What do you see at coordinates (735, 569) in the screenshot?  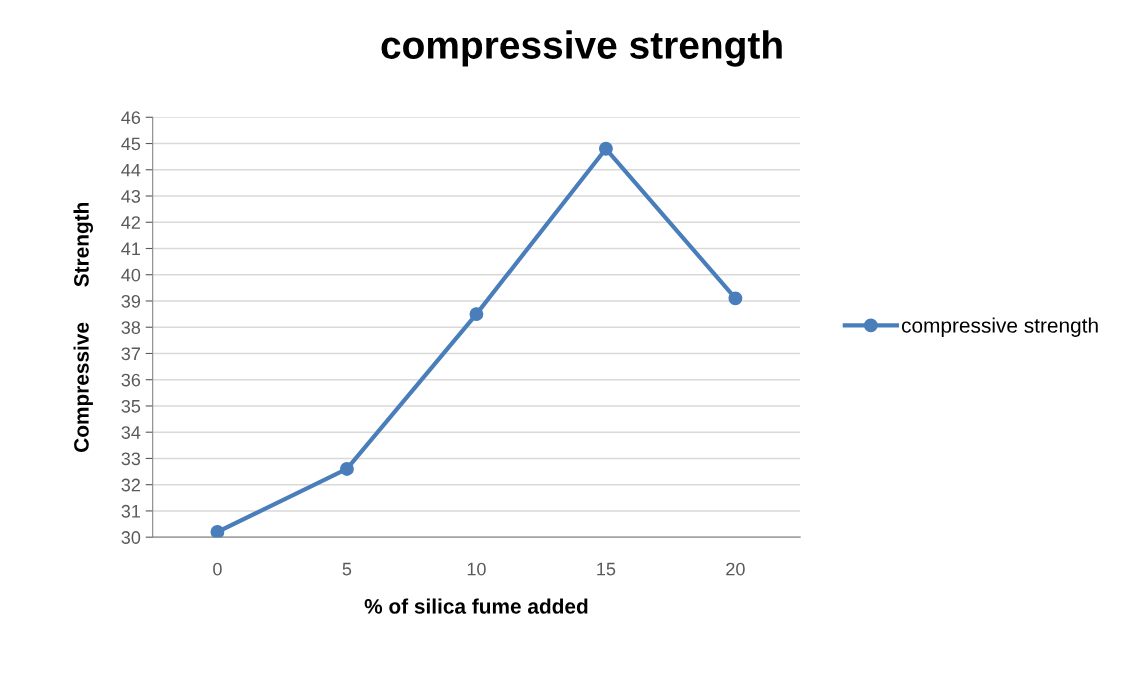 I see `x-tick-label: 20` at bounding box center [735, 569].